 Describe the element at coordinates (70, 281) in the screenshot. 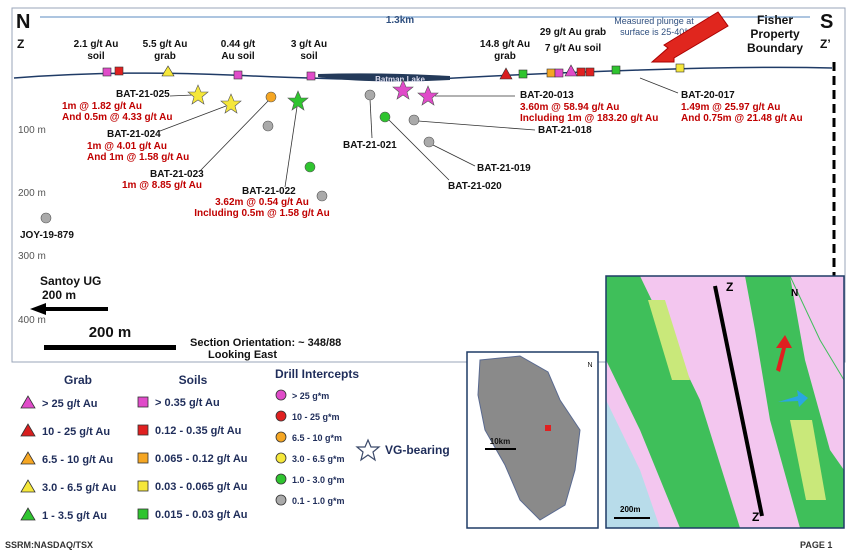

I see `santoy: Santoy UG` at that location.